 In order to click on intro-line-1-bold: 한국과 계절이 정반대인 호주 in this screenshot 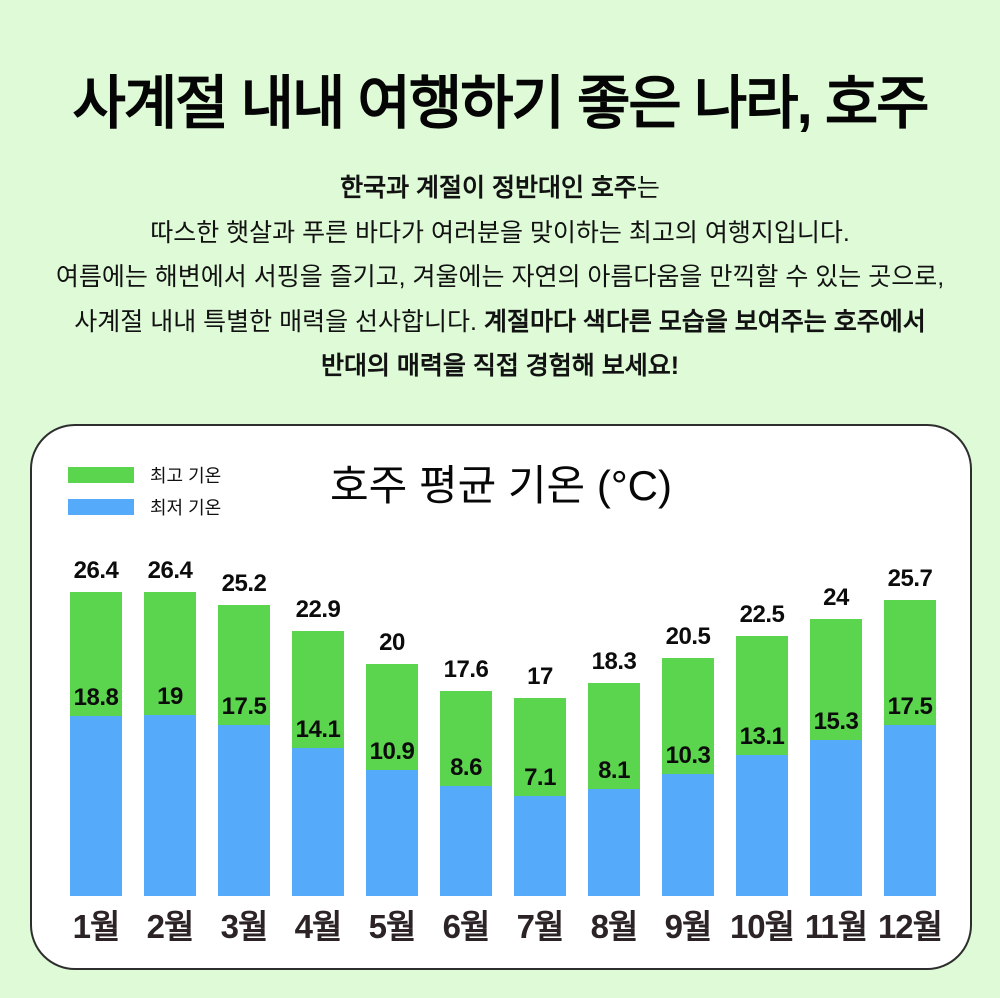, I will do `click(488, 188)`.